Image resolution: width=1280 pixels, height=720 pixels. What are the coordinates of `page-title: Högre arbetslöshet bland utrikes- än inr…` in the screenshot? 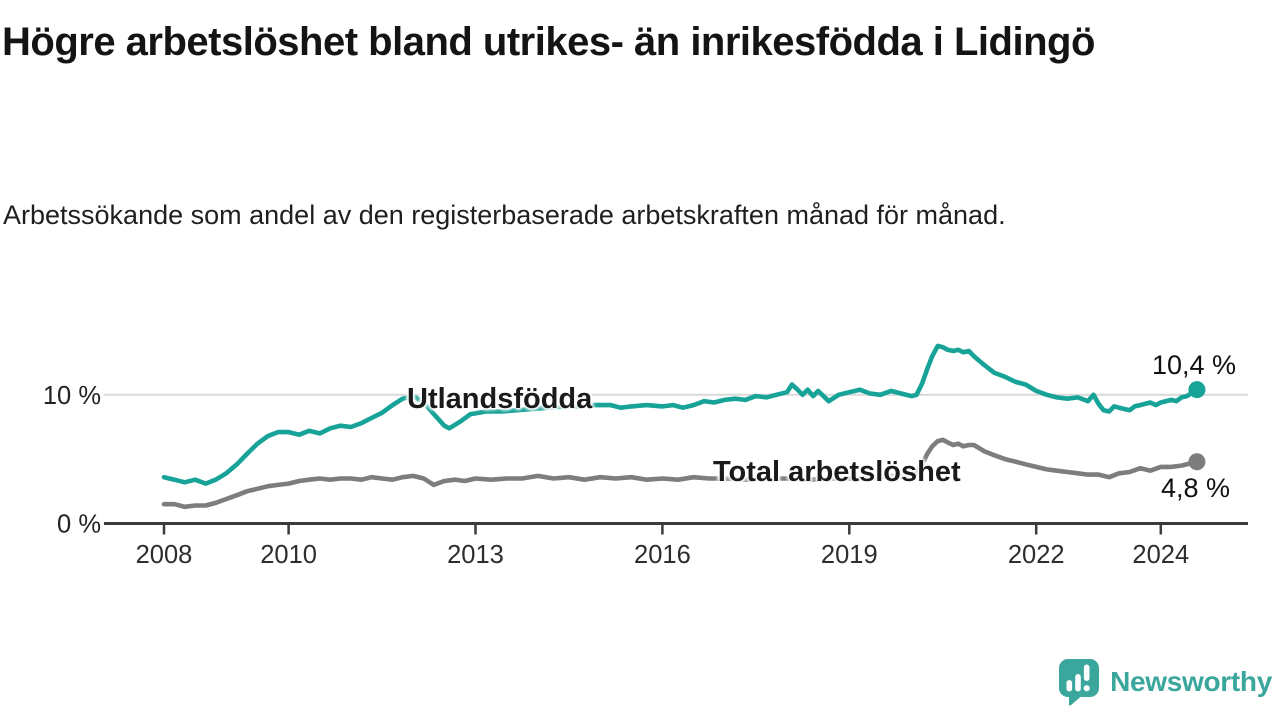 It's located at (548, 42).